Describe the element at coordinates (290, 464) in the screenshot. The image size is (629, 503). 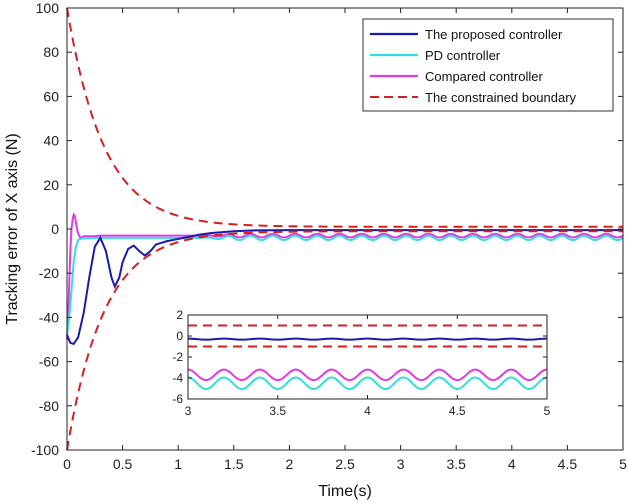
I see `x-tick-label: 2` at that location.